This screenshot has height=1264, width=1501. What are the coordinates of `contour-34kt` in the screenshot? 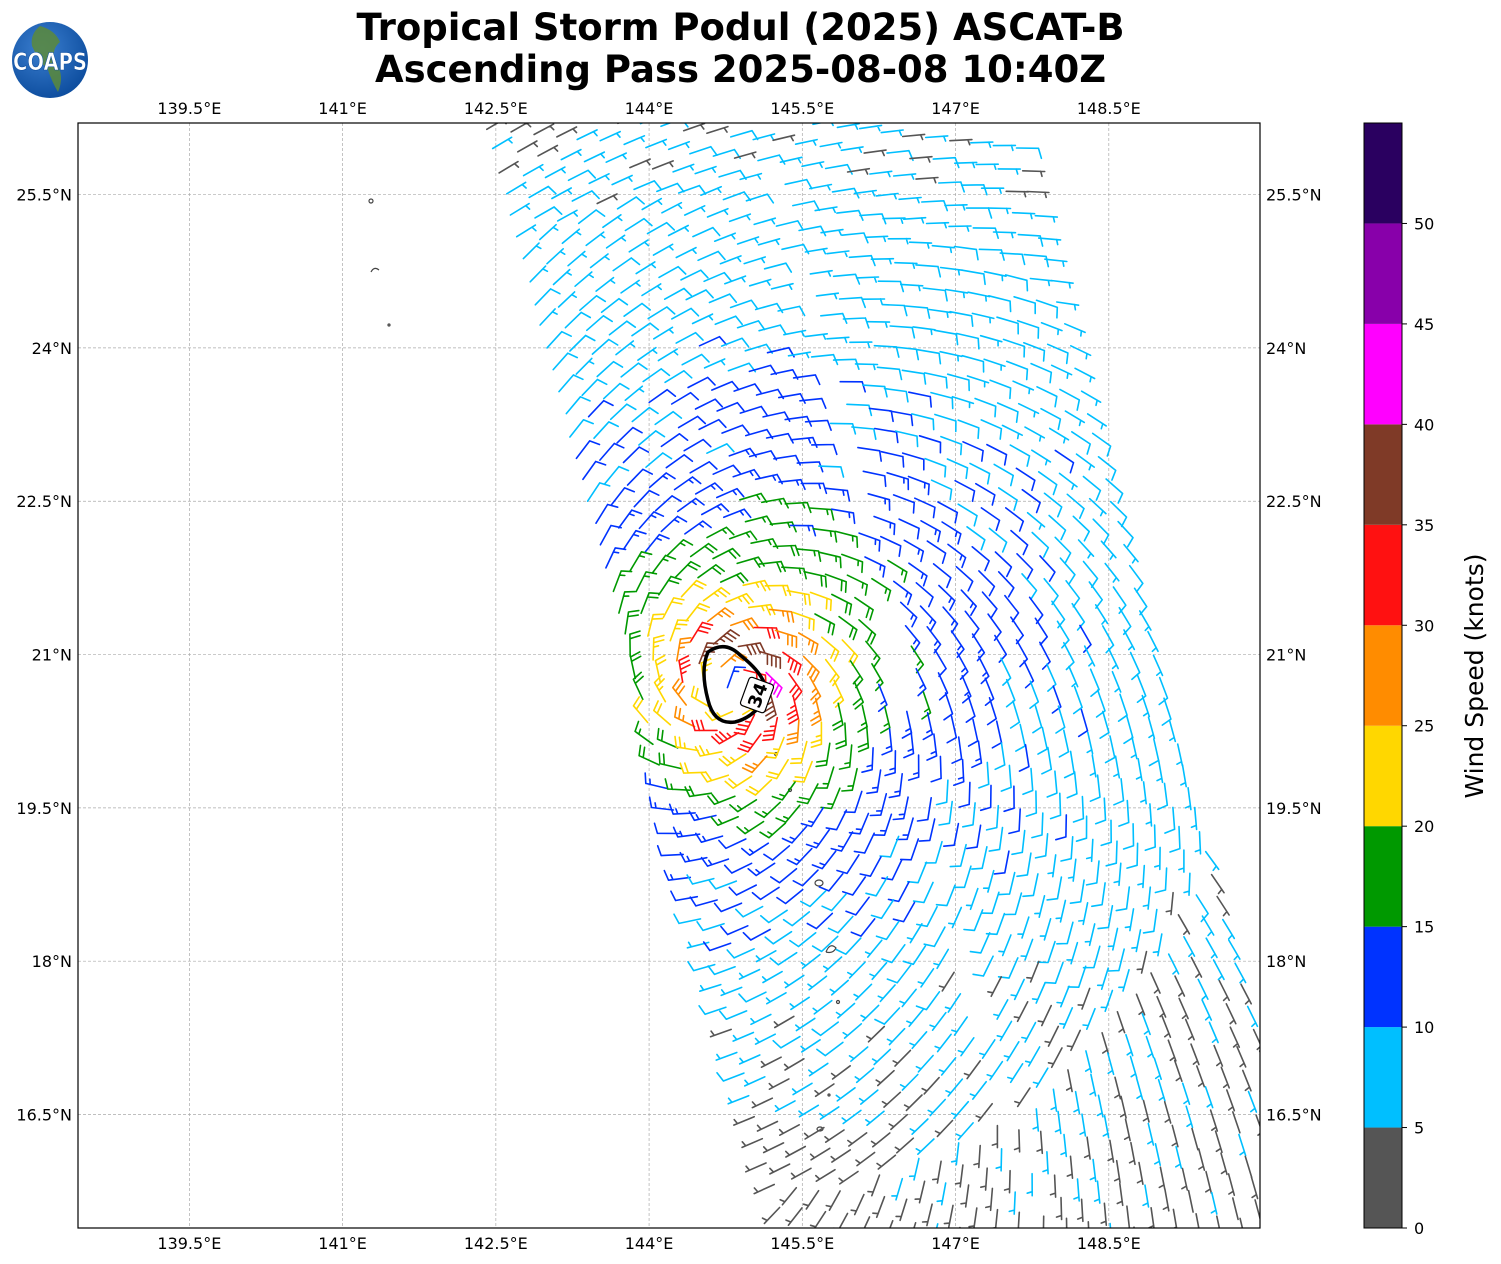 It's located at (735, 685).